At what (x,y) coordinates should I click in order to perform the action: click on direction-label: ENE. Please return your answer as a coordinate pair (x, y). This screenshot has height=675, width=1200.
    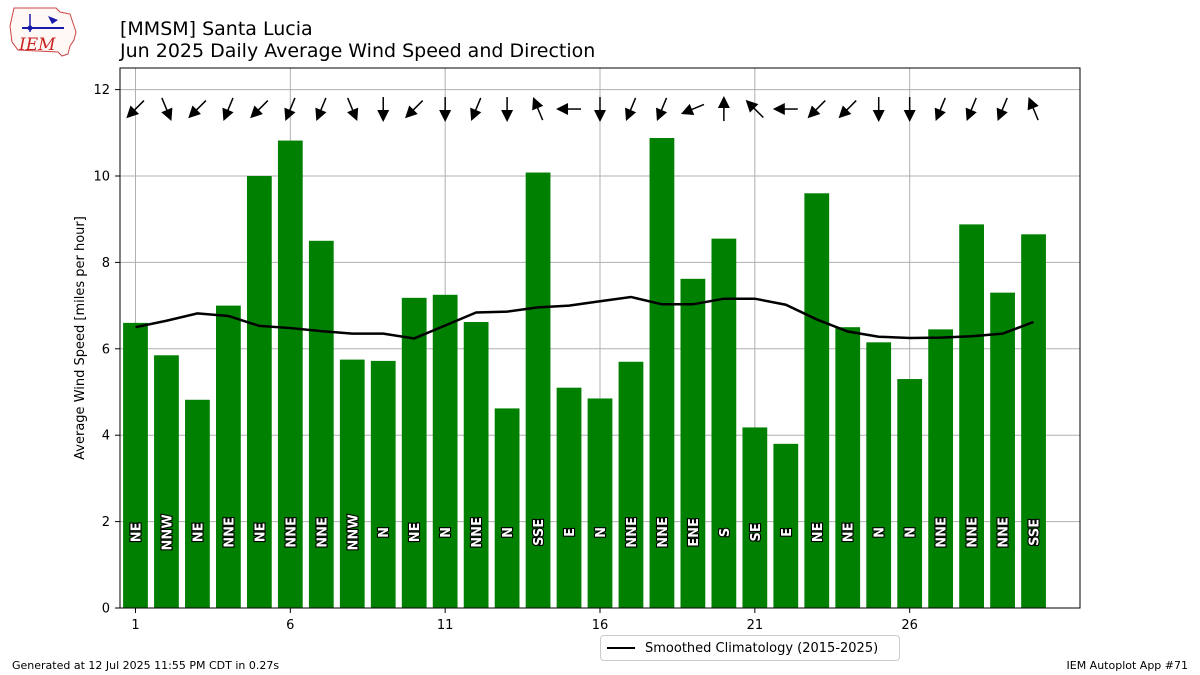
    Looking at the image, I should click on (694, 532).